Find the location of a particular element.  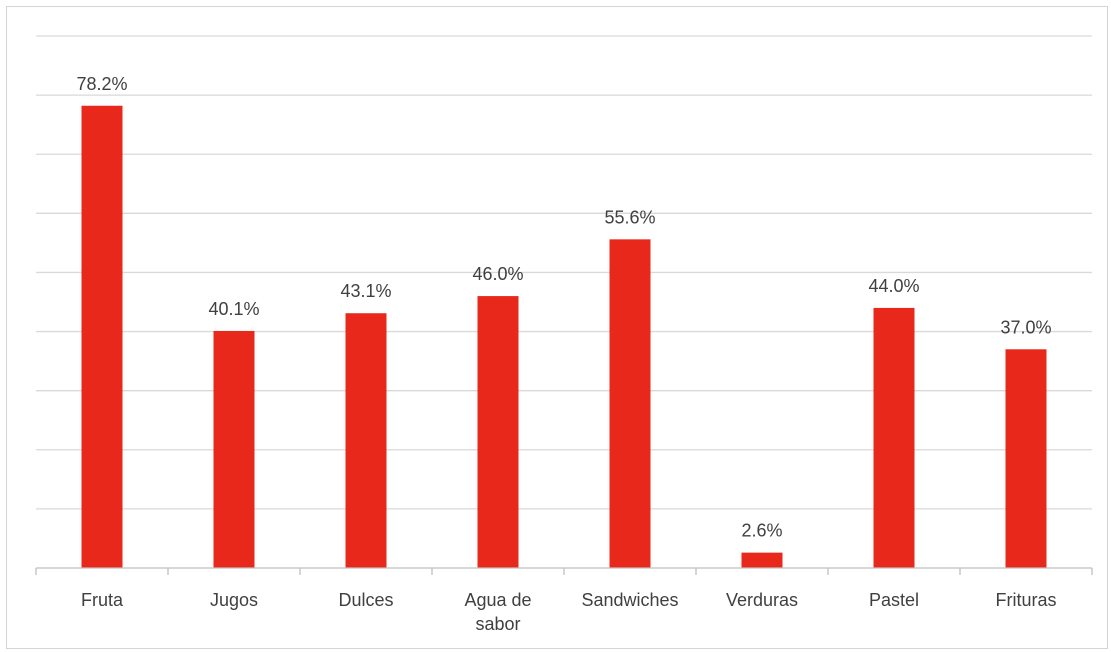

data-label: 46.0% is located at coordinates (497, 274).